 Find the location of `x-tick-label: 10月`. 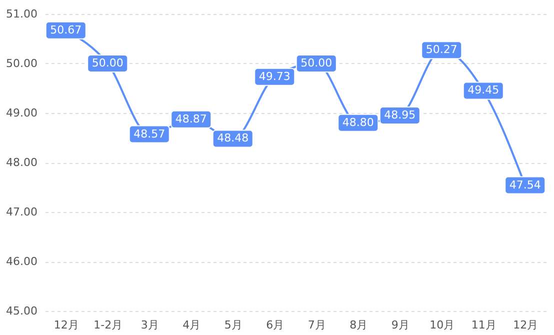

x-tick-label: 10月 is located at coordinates (442, 325).